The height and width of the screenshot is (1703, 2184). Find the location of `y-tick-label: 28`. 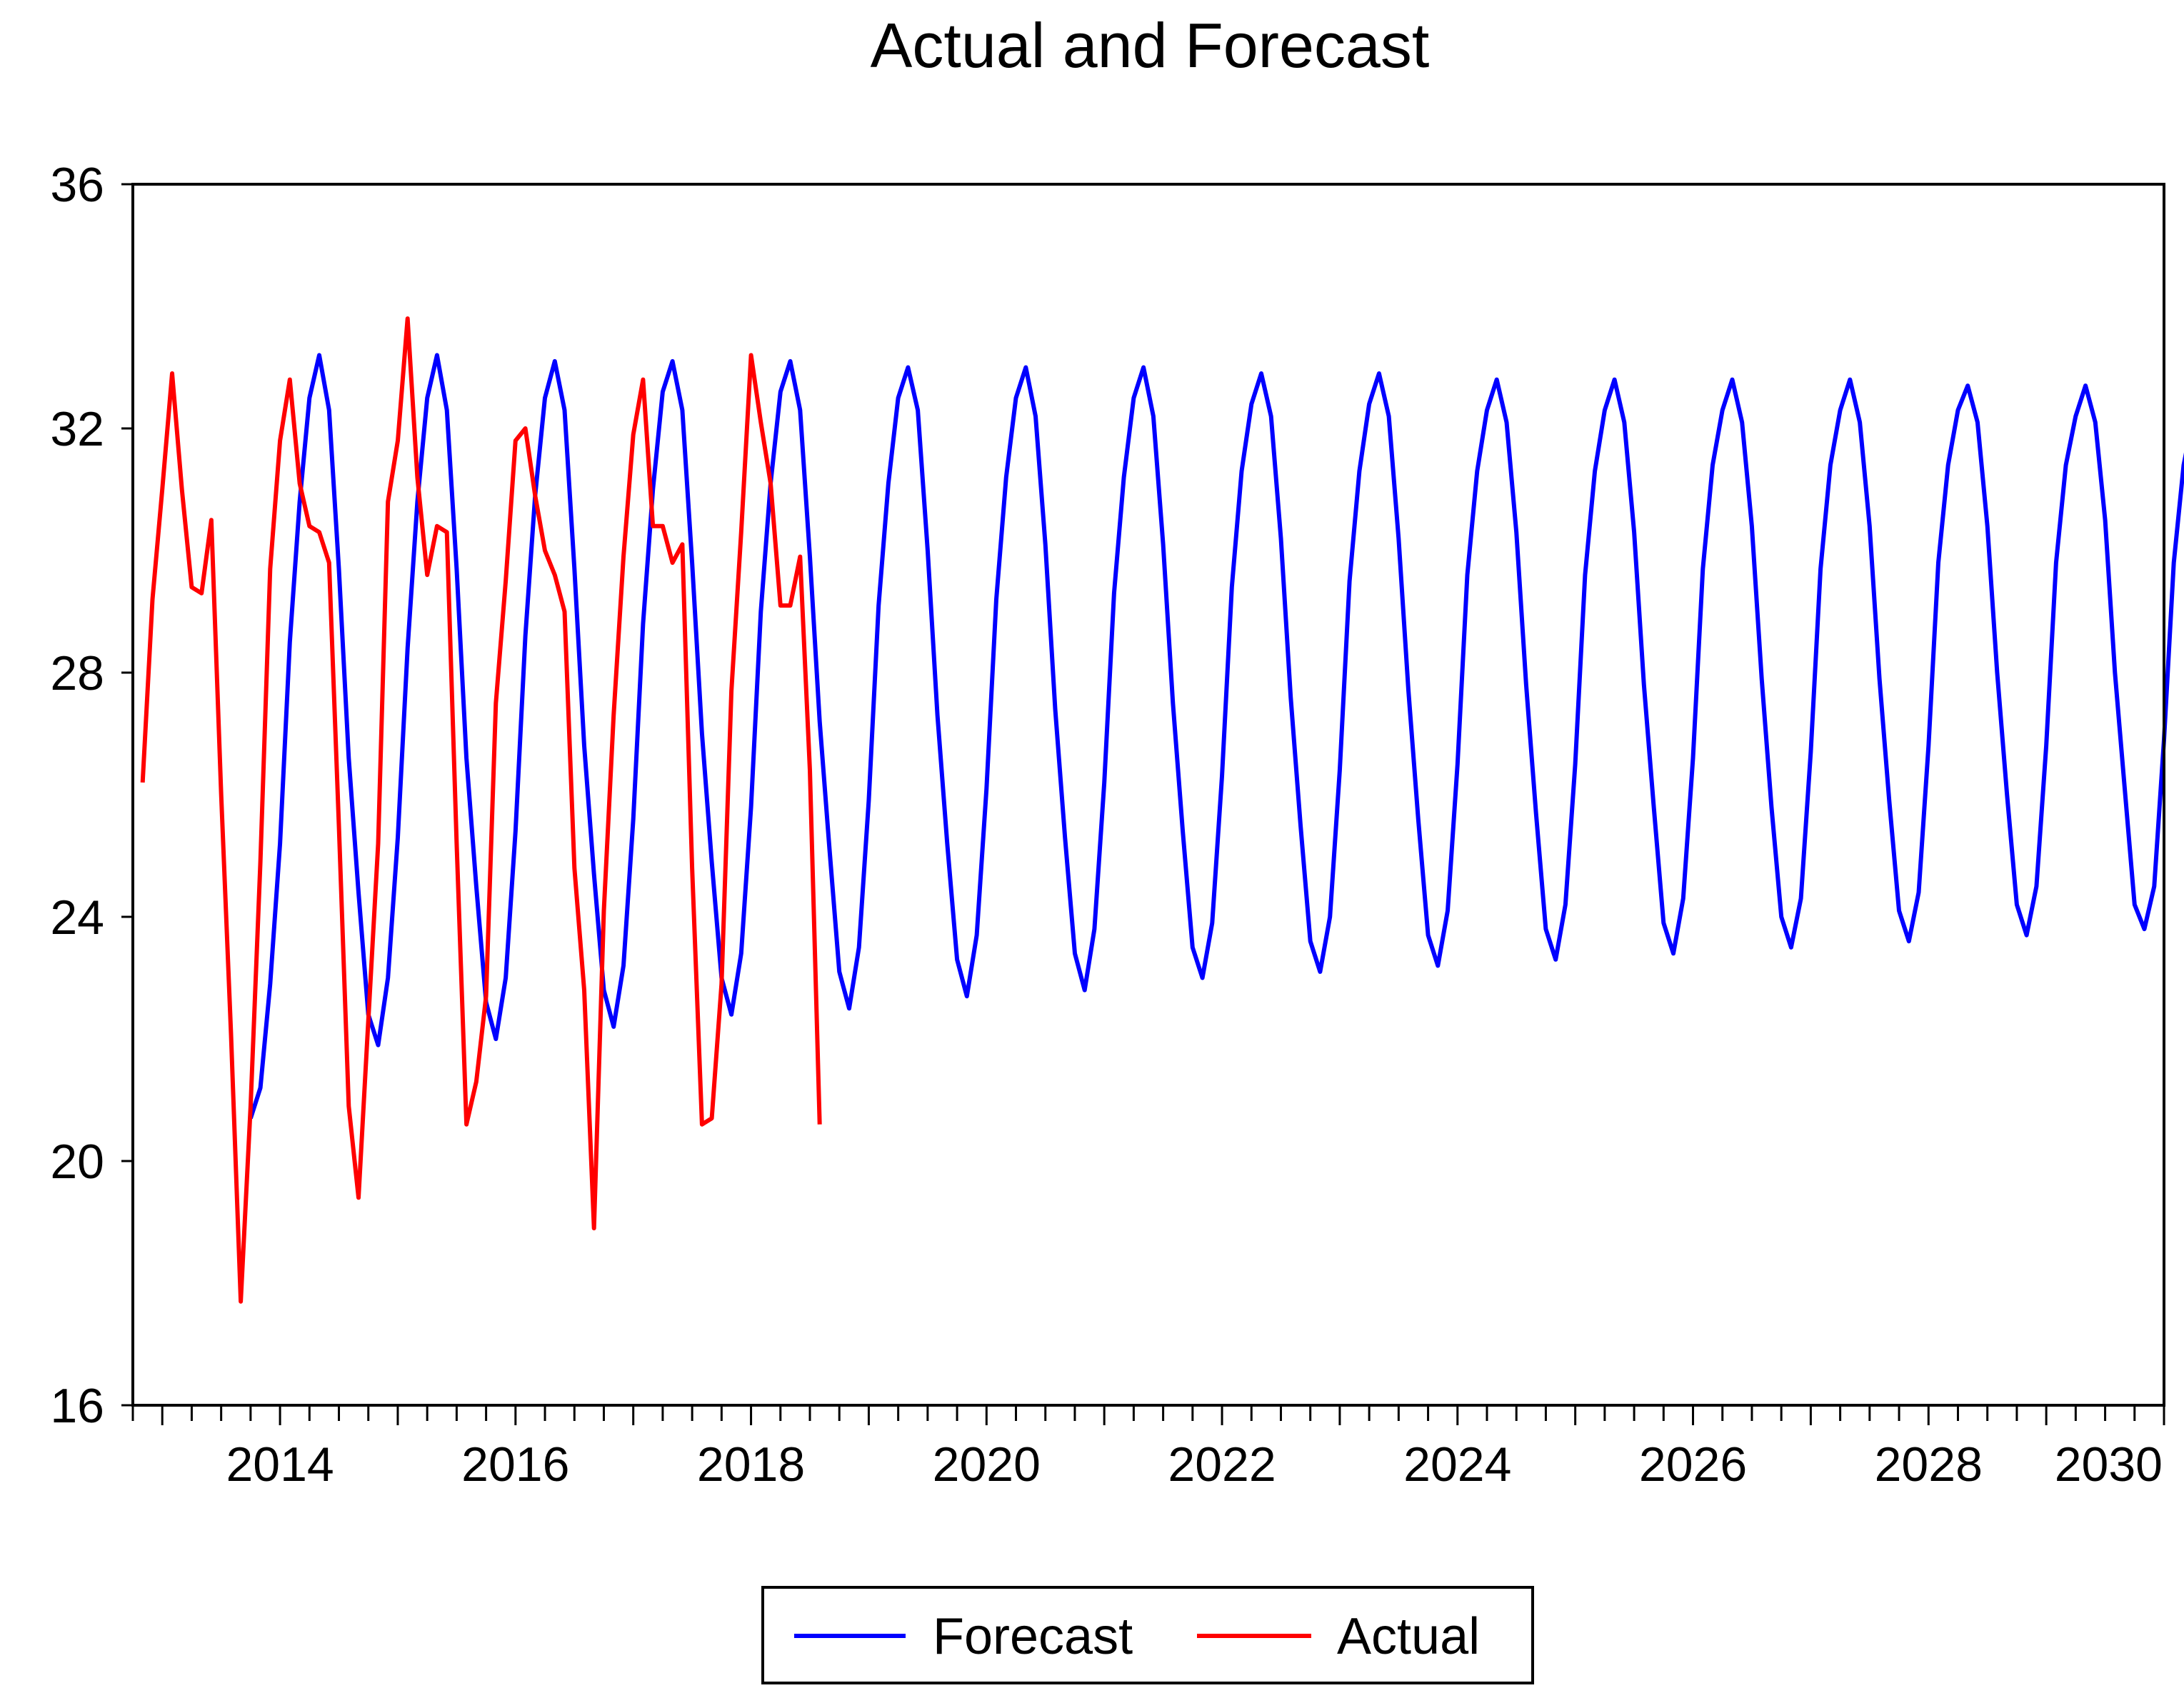

y-tick-label: 28 is located at coordinates (77, 673).